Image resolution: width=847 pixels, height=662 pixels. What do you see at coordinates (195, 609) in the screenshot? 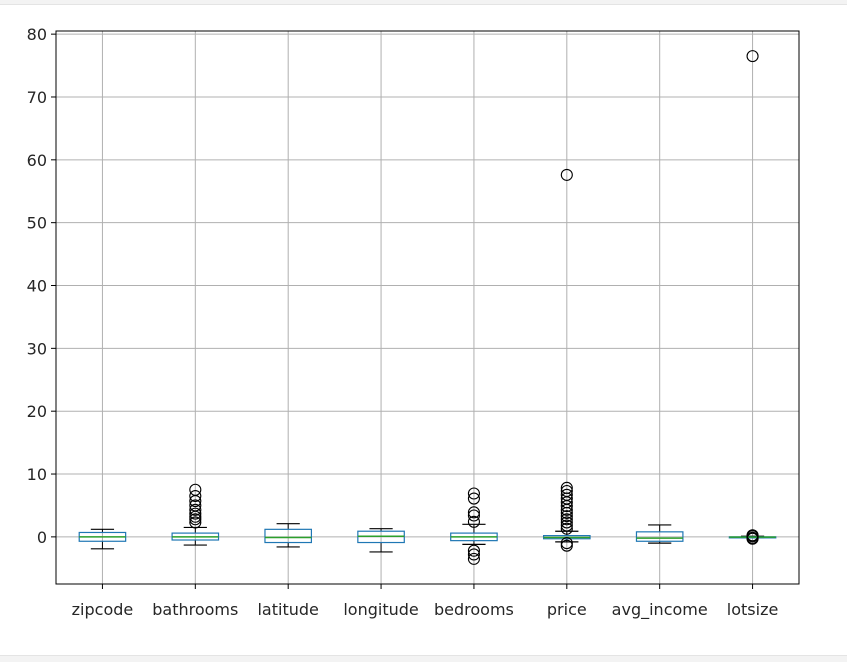
I see `x-tick-label: bathrooms` at bounding box center [195, 609].